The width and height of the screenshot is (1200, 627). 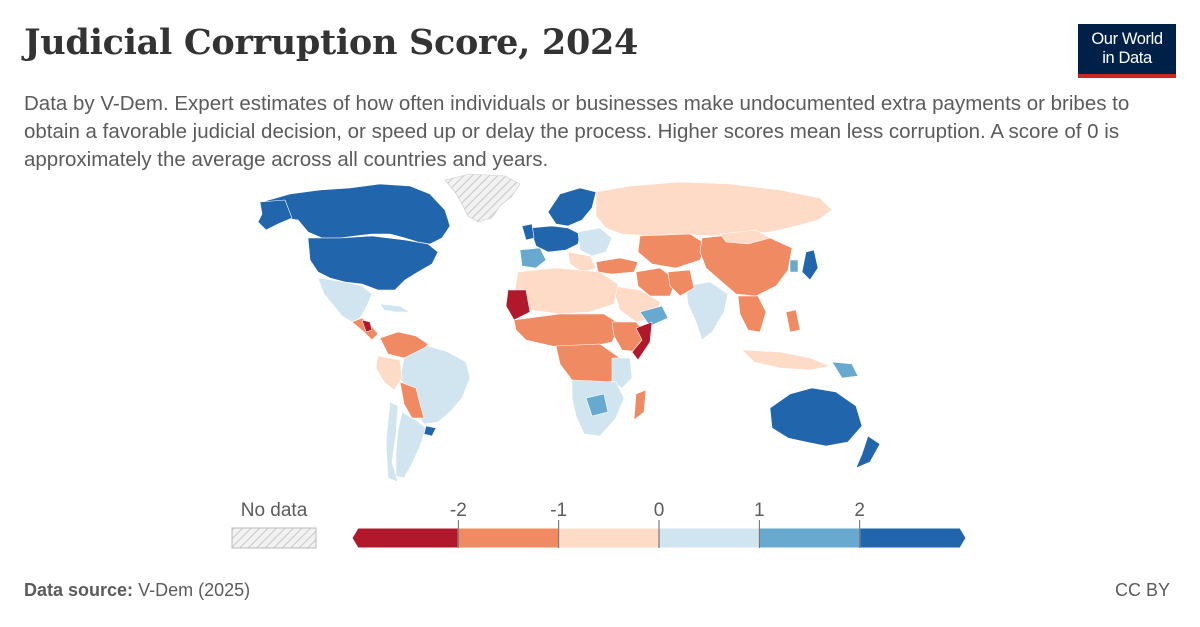 What do you see at coordinates (859, 510) in the screenshot?
I see `legend-tick-label: 2` at bounding box center [859, 510].